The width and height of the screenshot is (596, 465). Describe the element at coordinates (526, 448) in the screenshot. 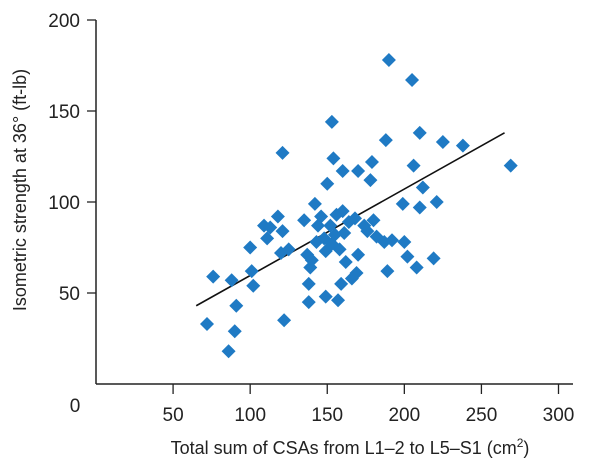

I see `x-axis-label-end: )` at that location.